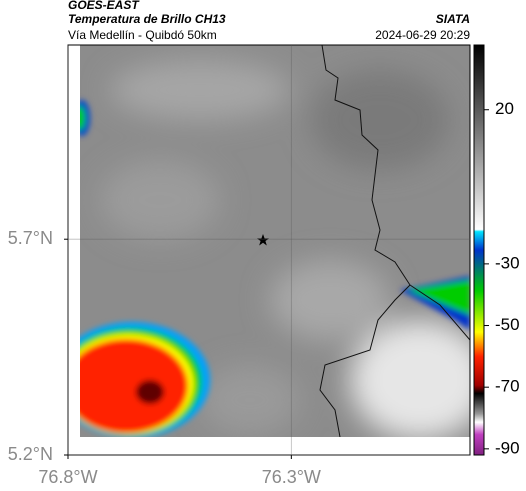  Describe the element at coordinates (479, 250) in the screenshot. I see `colorbar` at that location.